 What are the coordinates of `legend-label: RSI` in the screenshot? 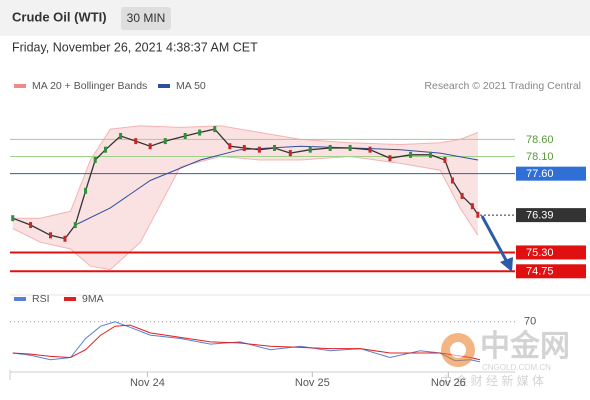 It's located at (41, 299).